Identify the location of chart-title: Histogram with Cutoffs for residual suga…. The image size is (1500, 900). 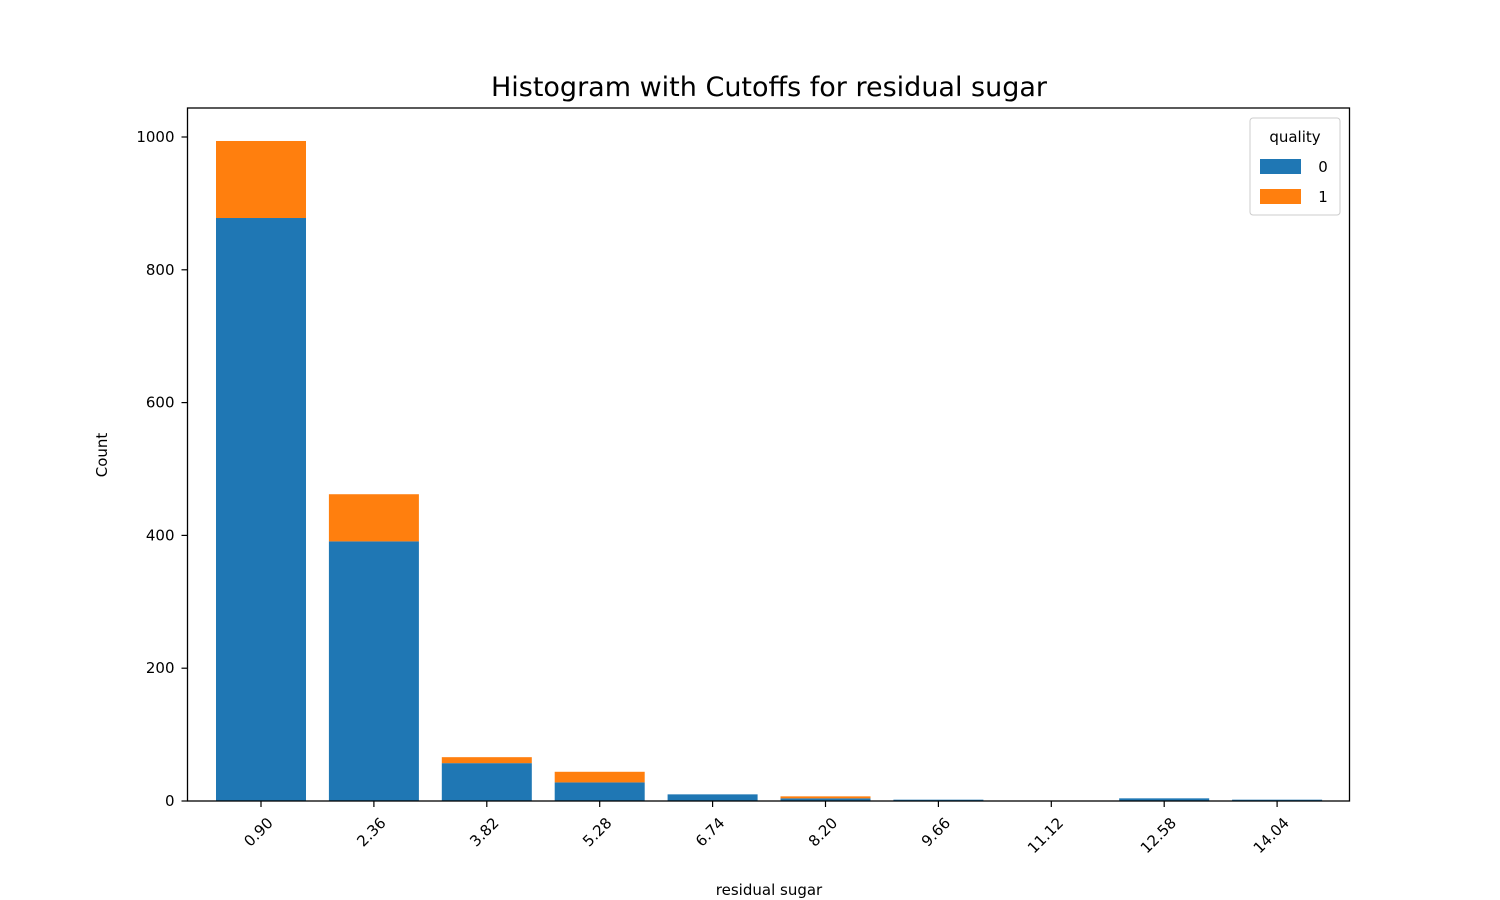
(769, 87).